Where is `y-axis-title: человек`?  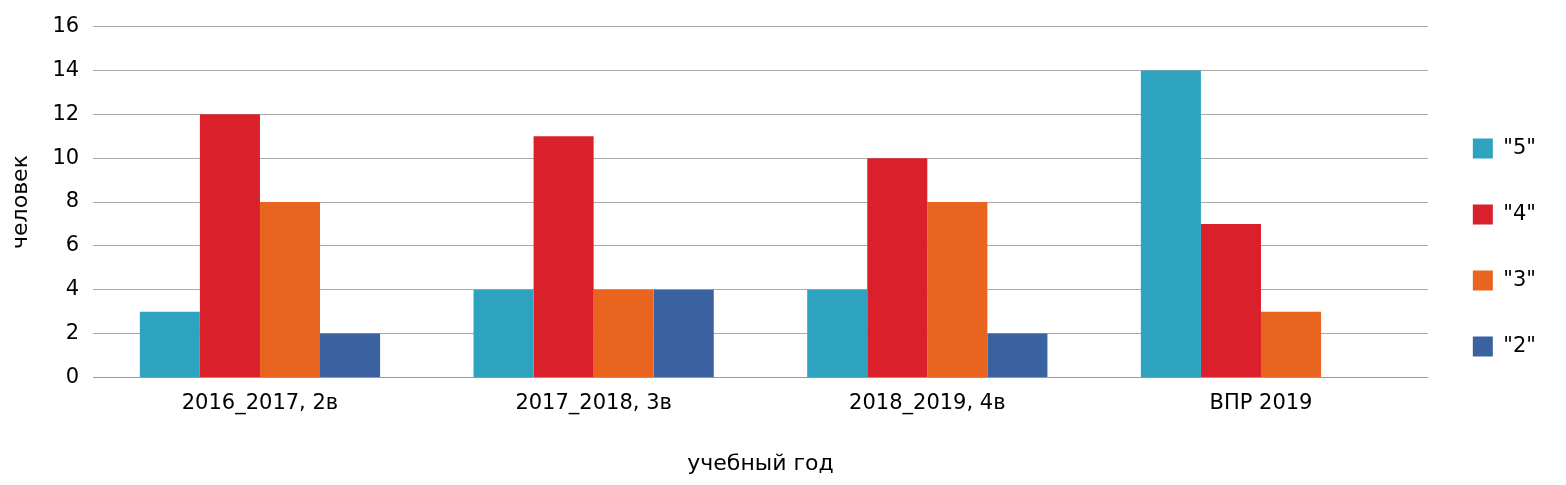 y-axis-title: человек is located at coordinates (19, 202).